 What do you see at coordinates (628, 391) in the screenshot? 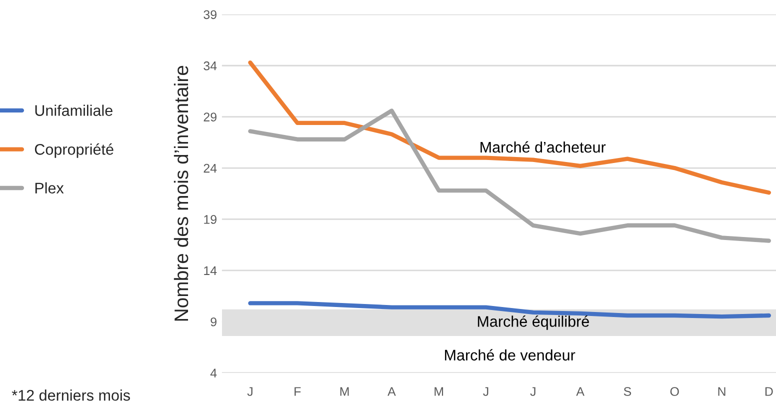
I see `x-tick-label: S` at bounding box center [628, 391].